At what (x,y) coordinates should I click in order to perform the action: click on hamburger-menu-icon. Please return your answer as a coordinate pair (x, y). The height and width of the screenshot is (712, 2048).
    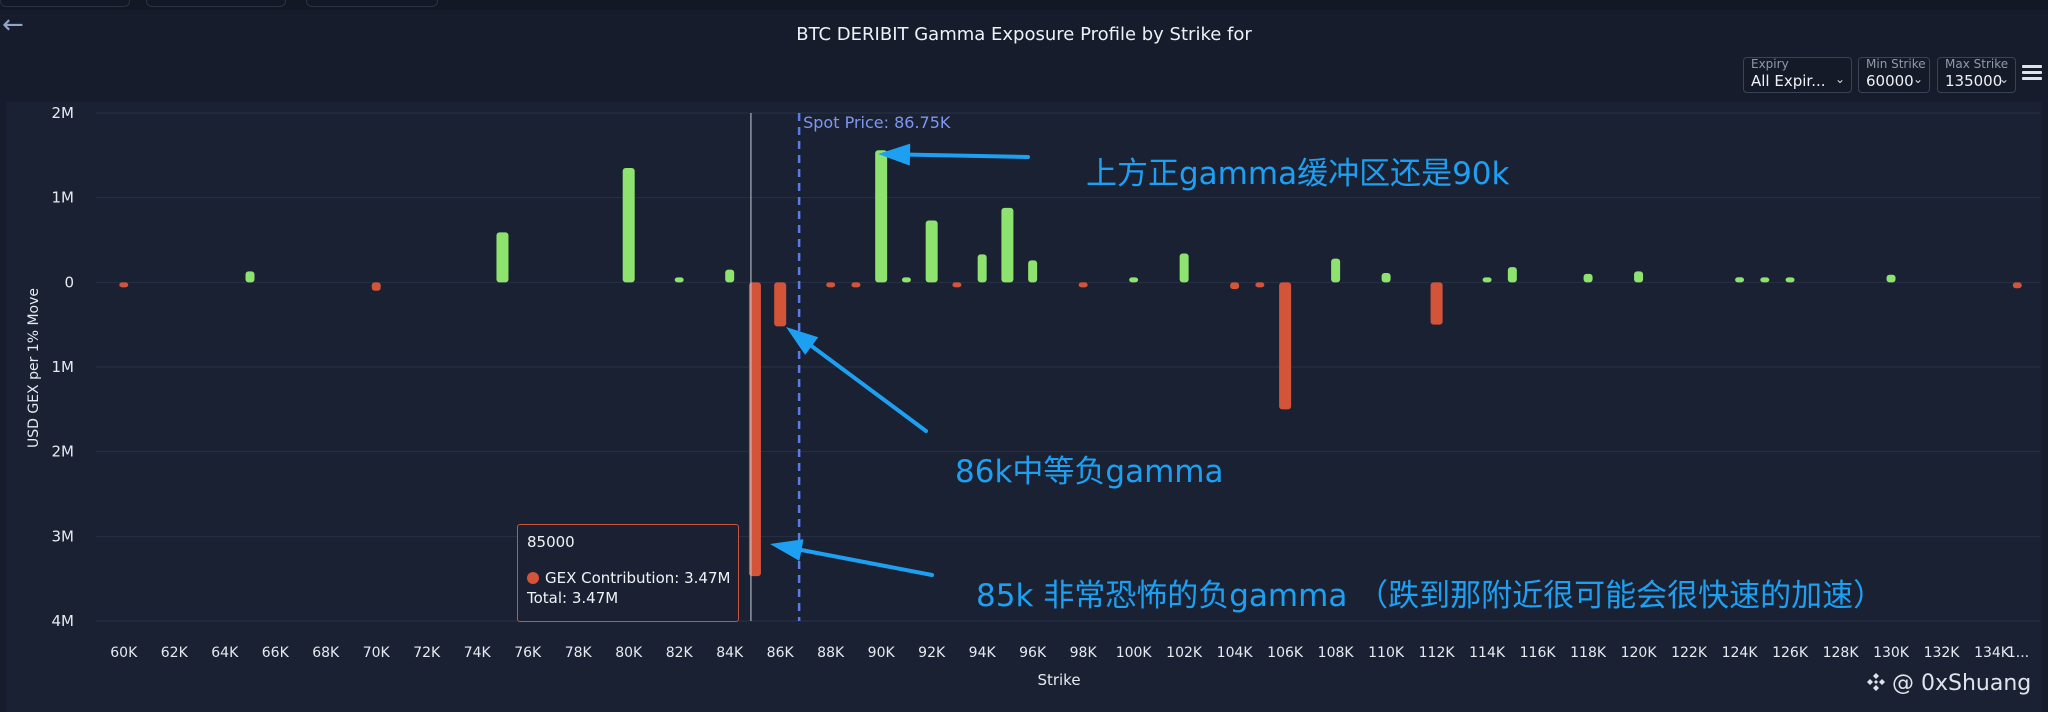
    Looking at the image, I should click on (2032, 73).